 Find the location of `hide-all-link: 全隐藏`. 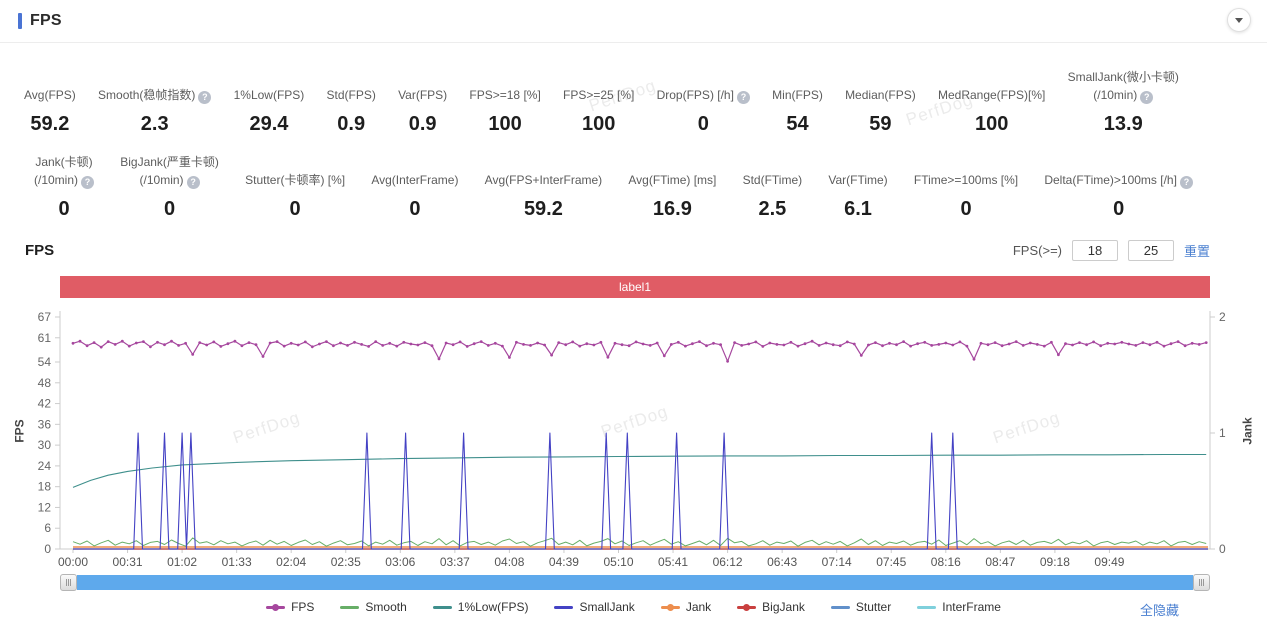

hide-all-link: 全隐藏 is located at coordinates (1159, 610).